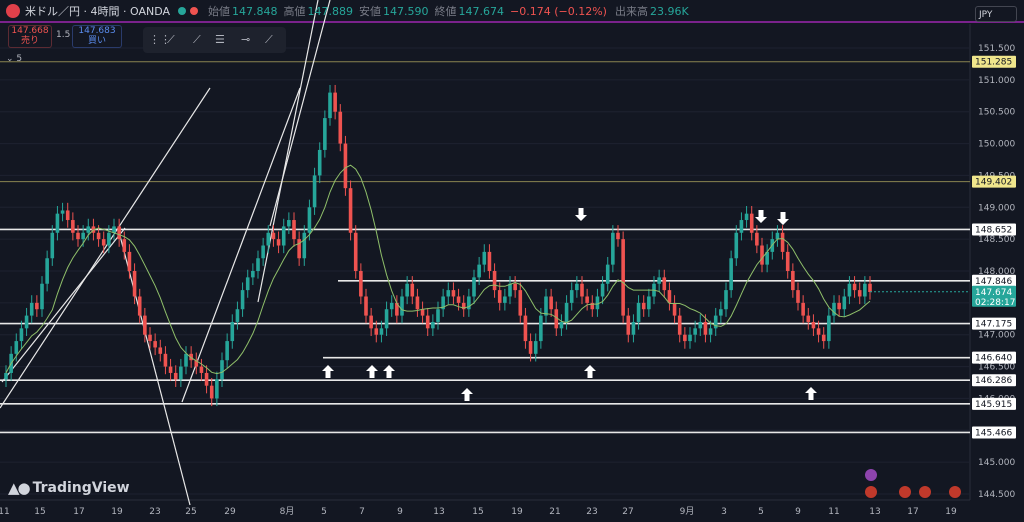 The image size is (1024, 522). I want to click on price-label: 147.175, so click(993, 325).